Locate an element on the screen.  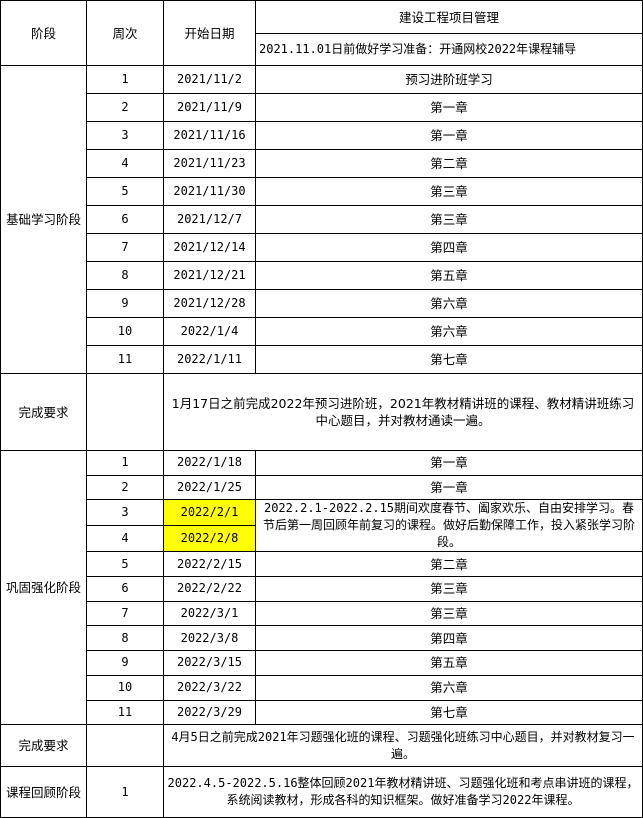
table-row: 10 2022/3/22 第六章 is located at coordinates (322, 687).